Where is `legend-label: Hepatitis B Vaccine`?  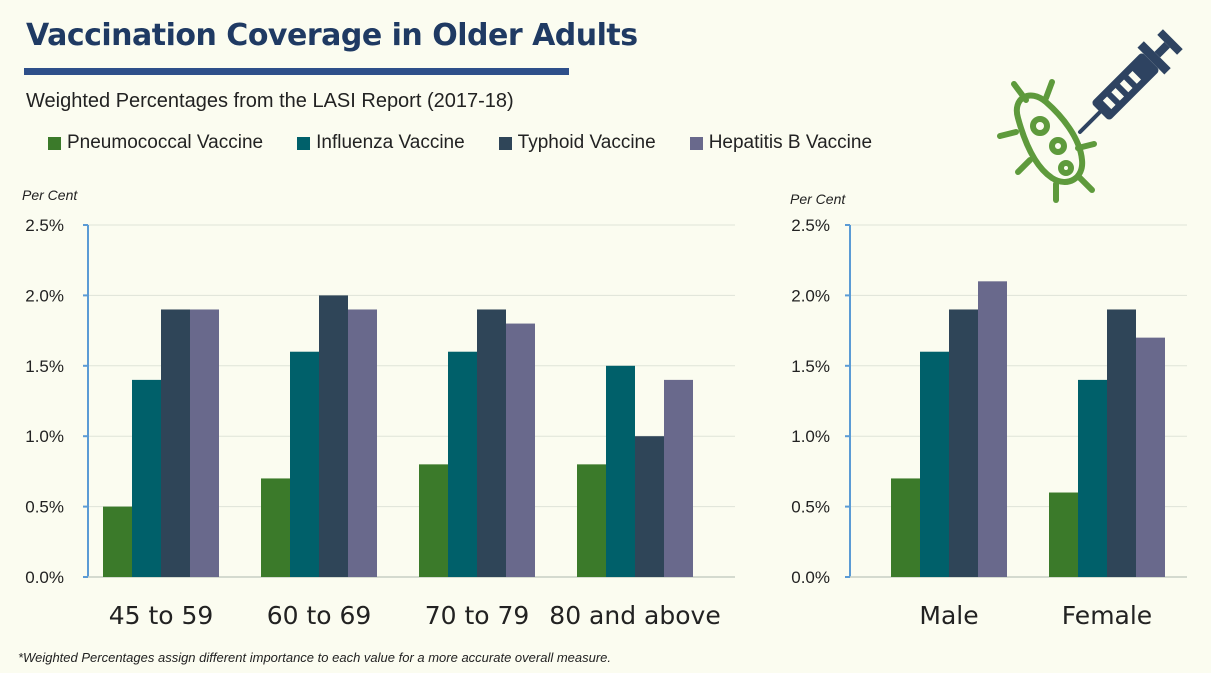 legend-label: Hepatitis B Vaccine is located at coordinates (790, 142).